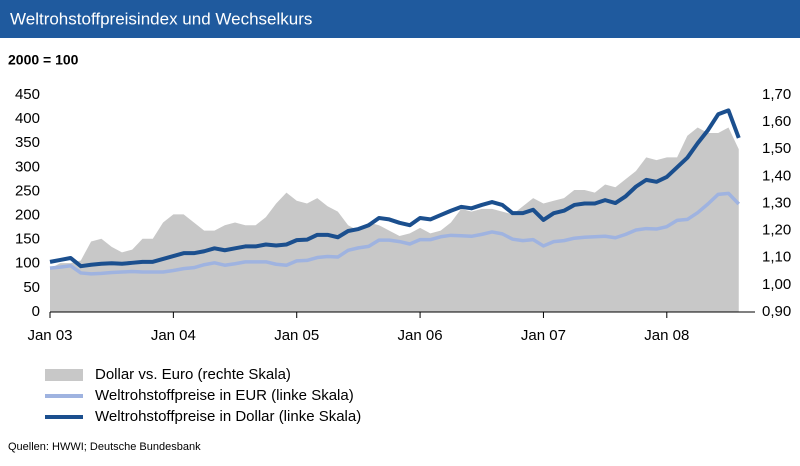 The height and width of the screenshot is (466, 800). What do you see at coordinates (27, 215) in the screenshot?
I see `y-tick-label: 200` at bounding box center [27, 215].